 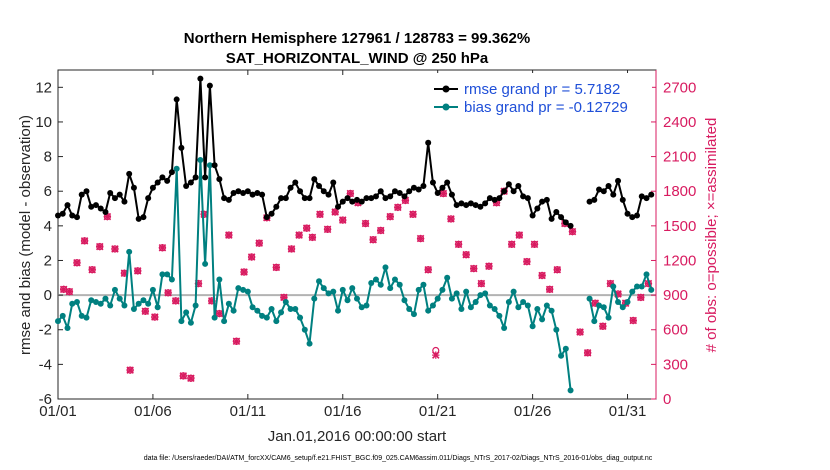 I want to click on y2-tick-label: 0, so click(x=667, y=399).